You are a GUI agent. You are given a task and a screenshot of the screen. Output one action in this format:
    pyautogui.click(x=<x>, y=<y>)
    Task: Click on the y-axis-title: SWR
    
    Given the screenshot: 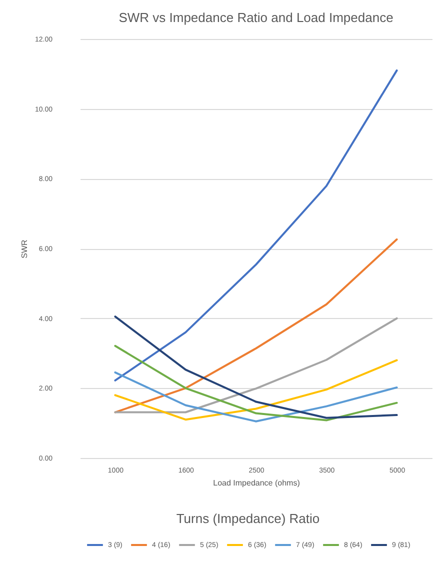 What is the action you would take?
    pyautogui.click(x=24, y=248)
    